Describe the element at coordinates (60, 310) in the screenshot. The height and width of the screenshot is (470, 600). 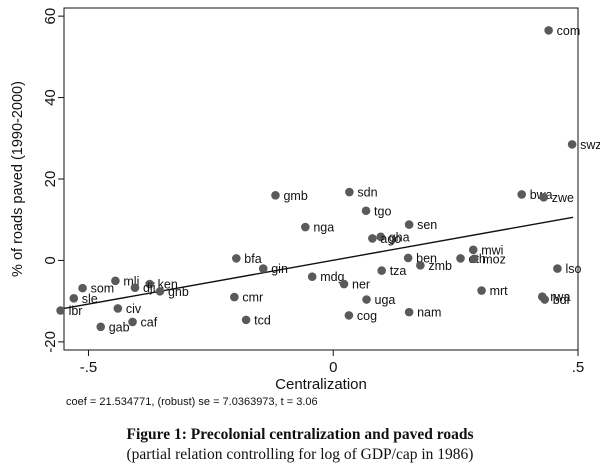
I see `data-point-lbr` at that location.